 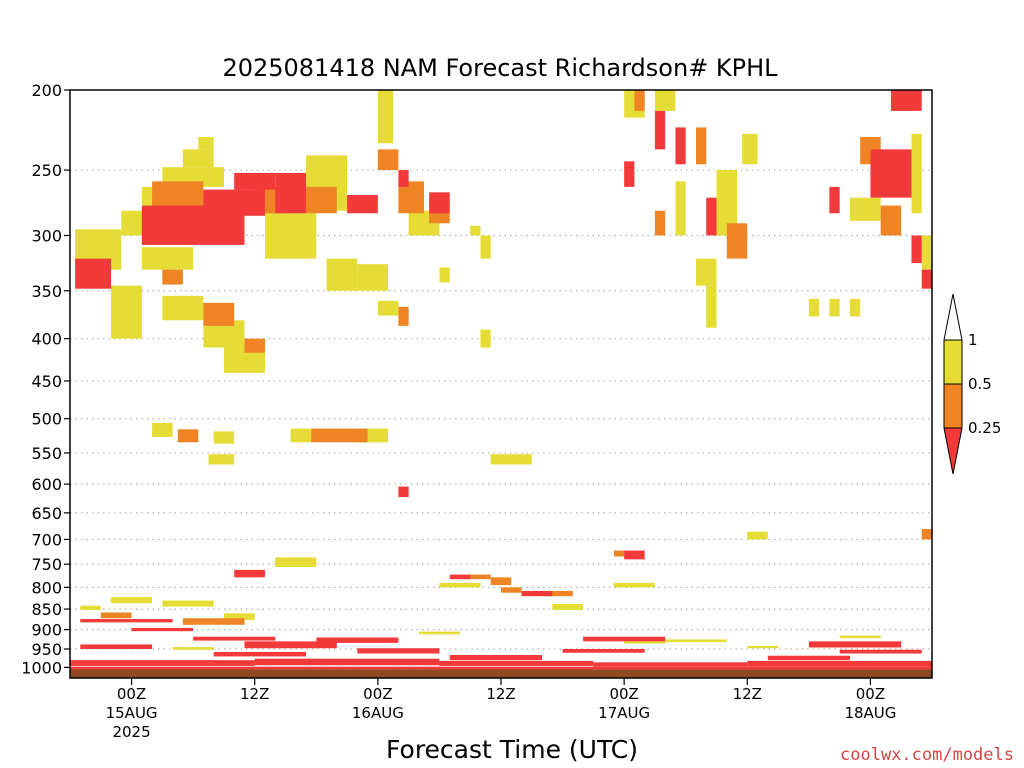 I want to click on legend-label: 0.5, so click(x=980, y=384).